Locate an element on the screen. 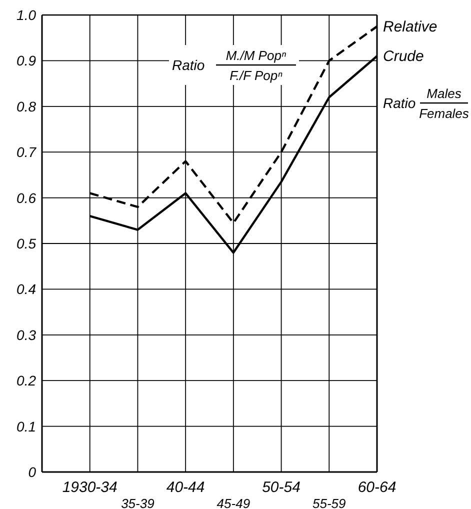 The height and width of the screenshot is (509, 471). text: Males is located at coordinates (444, 93).